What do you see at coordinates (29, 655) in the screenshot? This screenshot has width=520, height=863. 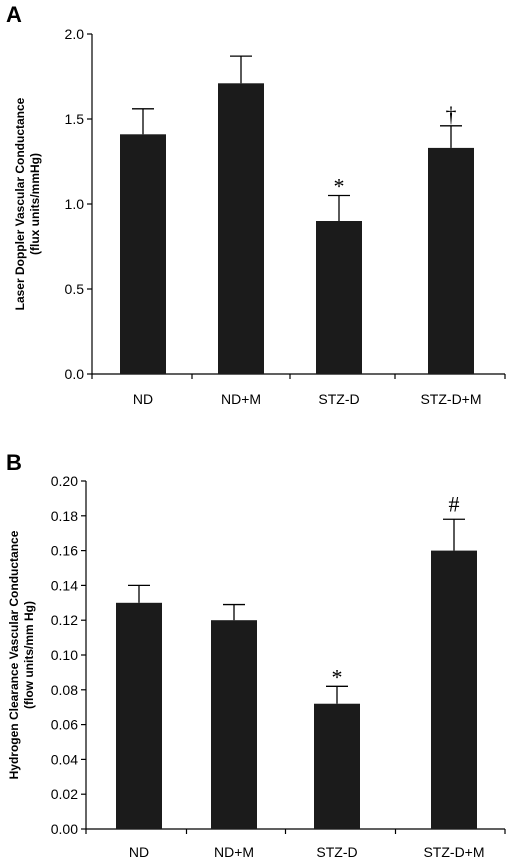 I see `y-axis-title-line2: (flow units/mm Hg)` at bounding box center [29, 655].